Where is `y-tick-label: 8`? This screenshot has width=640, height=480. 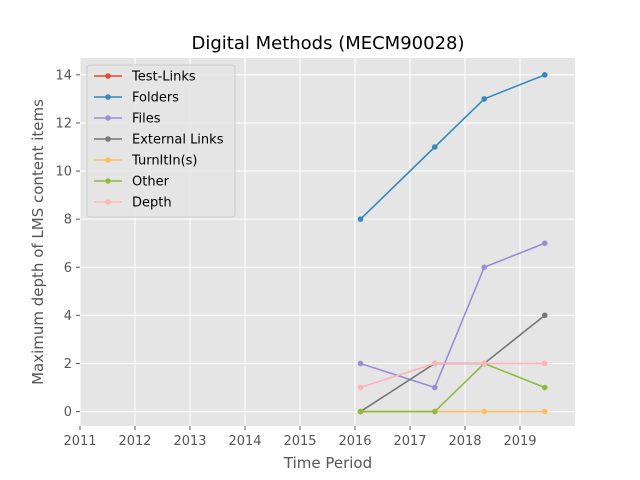 y-tick-label: 8 is located at coordinates (68, 220).